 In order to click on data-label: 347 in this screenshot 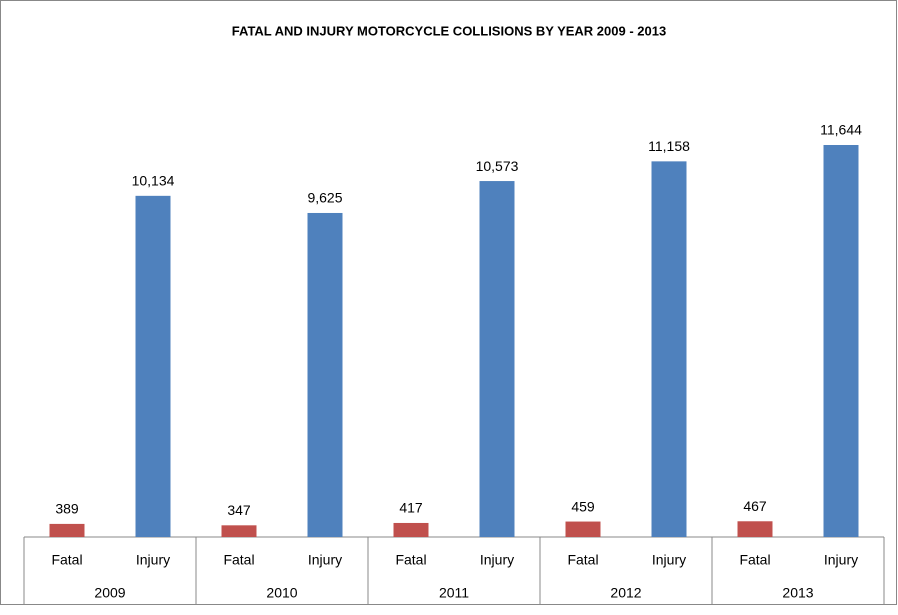, I will do `click(239, 510)`.